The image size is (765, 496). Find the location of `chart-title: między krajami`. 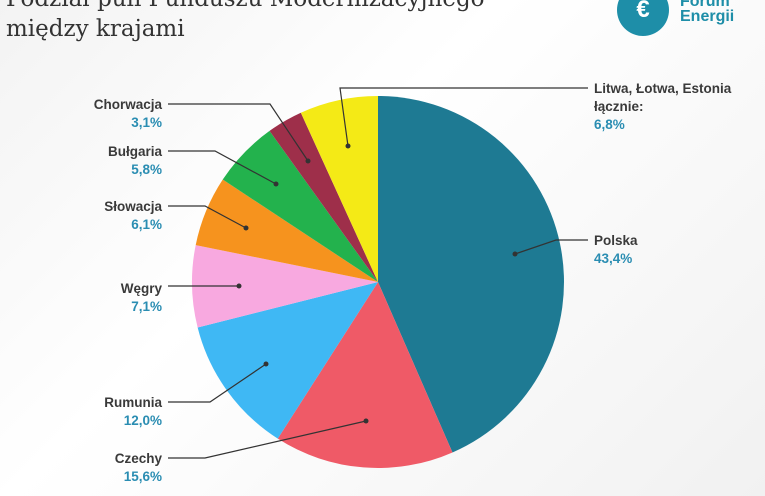

chart-title: między krajami is located at coordinates (95, 29).